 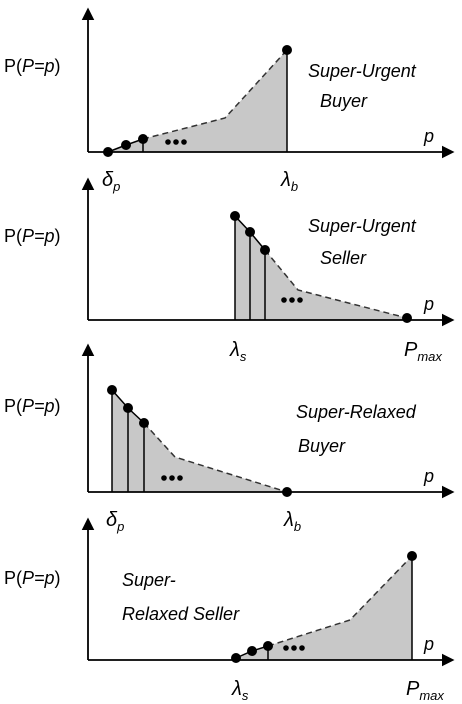 What do you see at coordinates (343, 258) in the screenshot?
I see `panel-title: Seller` at bounding box center [343, 258].